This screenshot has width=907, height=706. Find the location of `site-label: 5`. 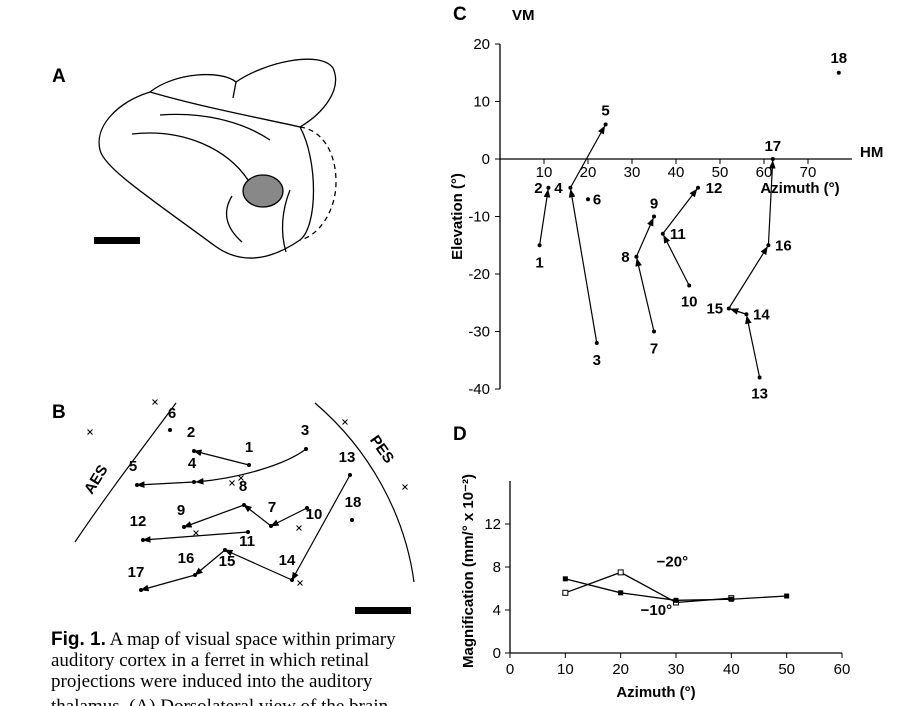

site-label: 5 is located at coordinates (133, 466).